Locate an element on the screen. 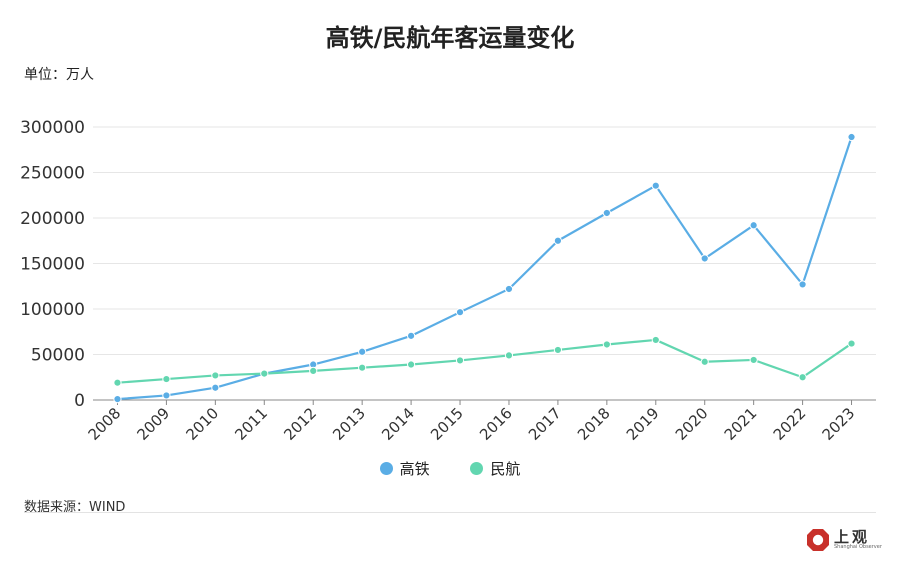 Image resolution: width=900 pixels, height=574 pixels. unit-label: 单位：万人 is located at coordinates (59, 75).